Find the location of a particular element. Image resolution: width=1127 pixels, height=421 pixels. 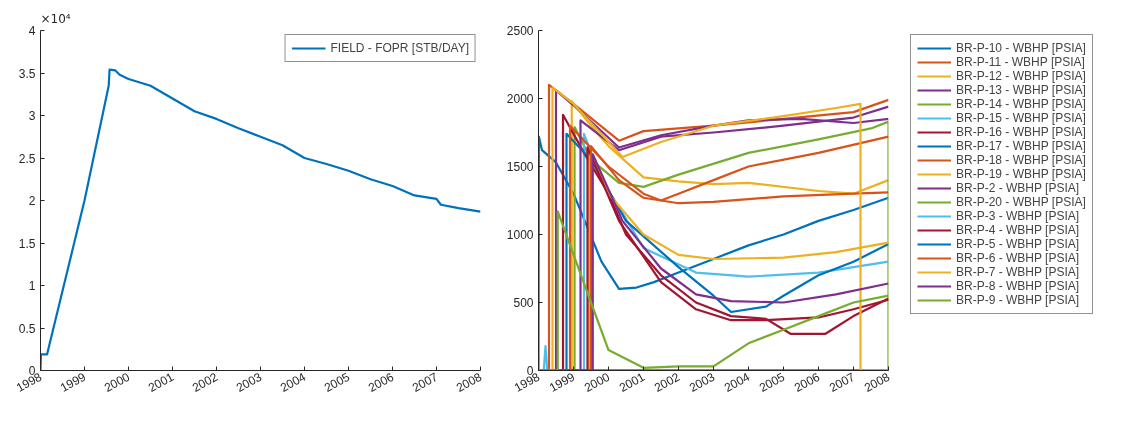

y-tick-label: 1 is located at coordinates (32, 286).